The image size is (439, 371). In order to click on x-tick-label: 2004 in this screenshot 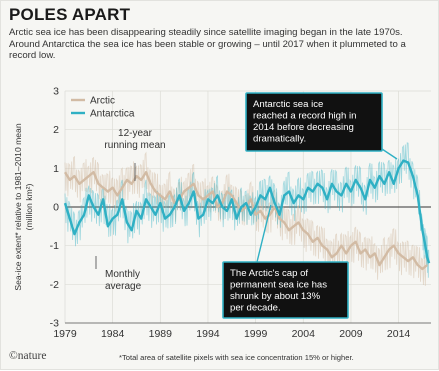, I will do `click(304, 334)`.